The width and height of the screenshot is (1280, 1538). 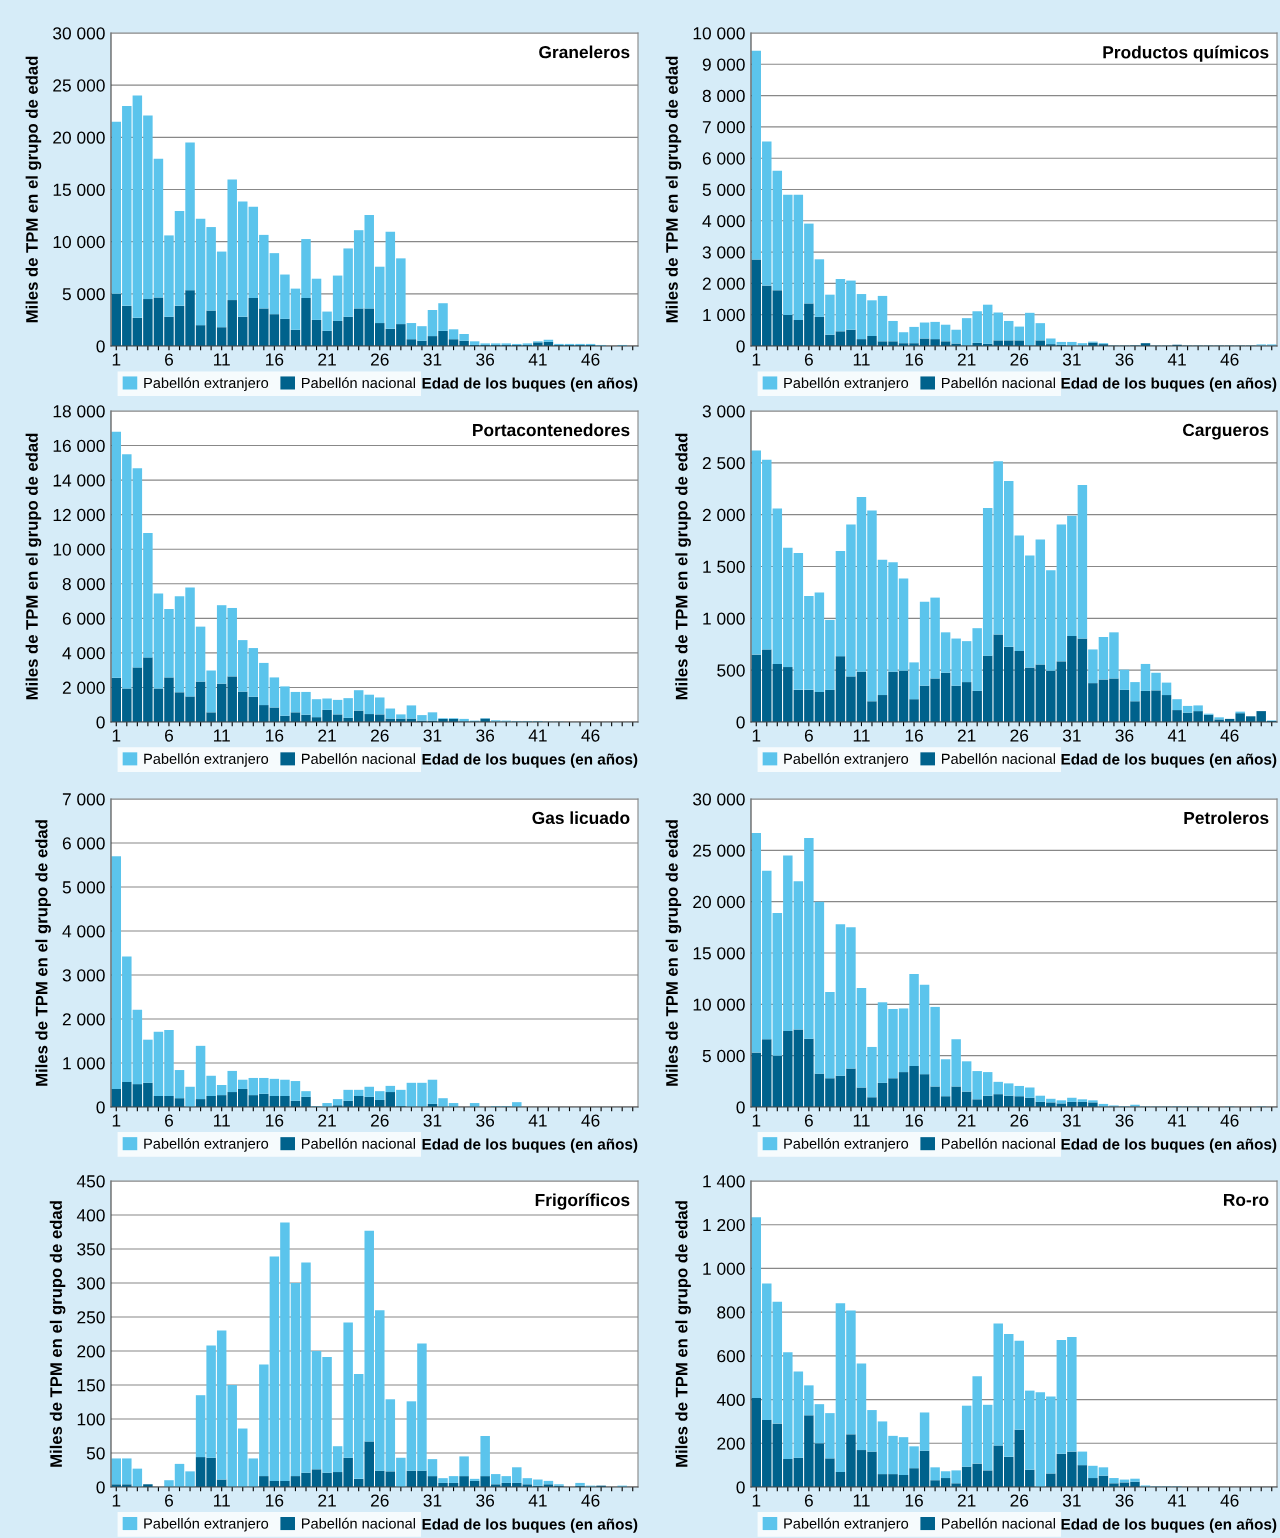 What do you see at coordinates (83, 931) in the screenshot?
I see `y-tick-label: 4 000` at bounding box center [83, 931].